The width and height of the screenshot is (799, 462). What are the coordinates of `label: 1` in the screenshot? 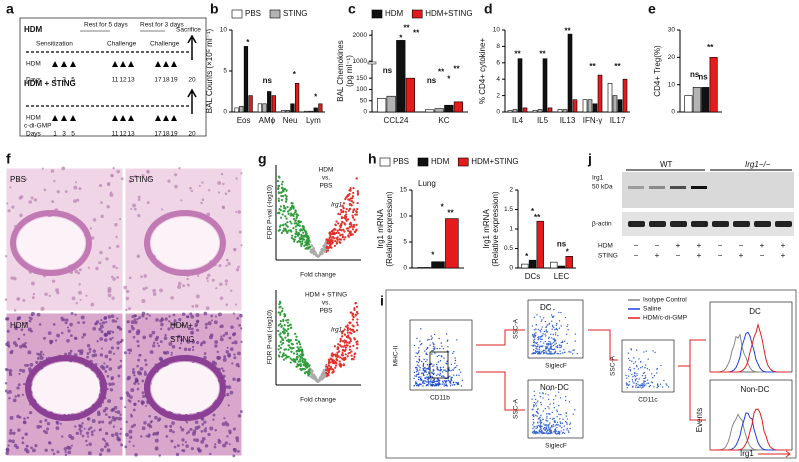 It's located at (511, 229).